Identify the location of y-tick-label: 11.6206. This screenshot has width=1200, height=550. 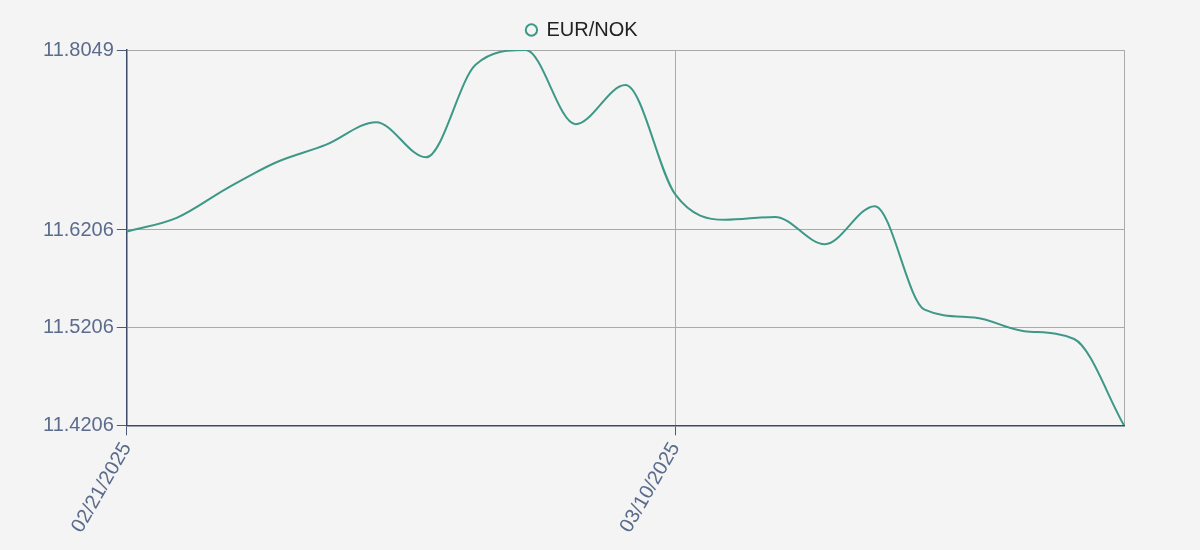
(78, 228).